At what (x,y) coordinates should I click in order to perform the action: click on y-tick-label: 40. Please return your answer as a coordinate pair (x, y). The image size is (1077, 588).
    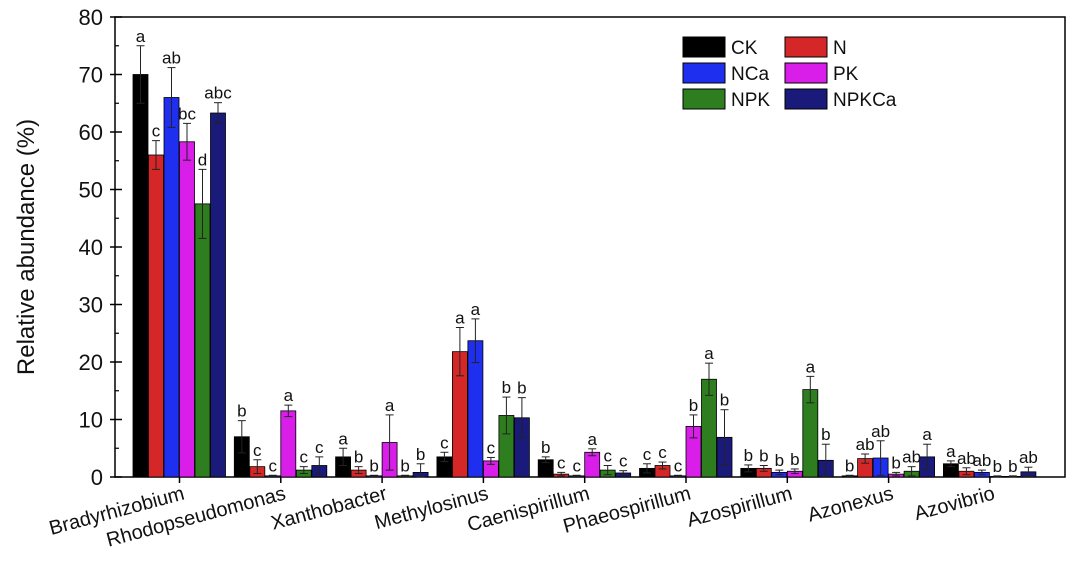
    Looking at the image, I should click on (91, 247).